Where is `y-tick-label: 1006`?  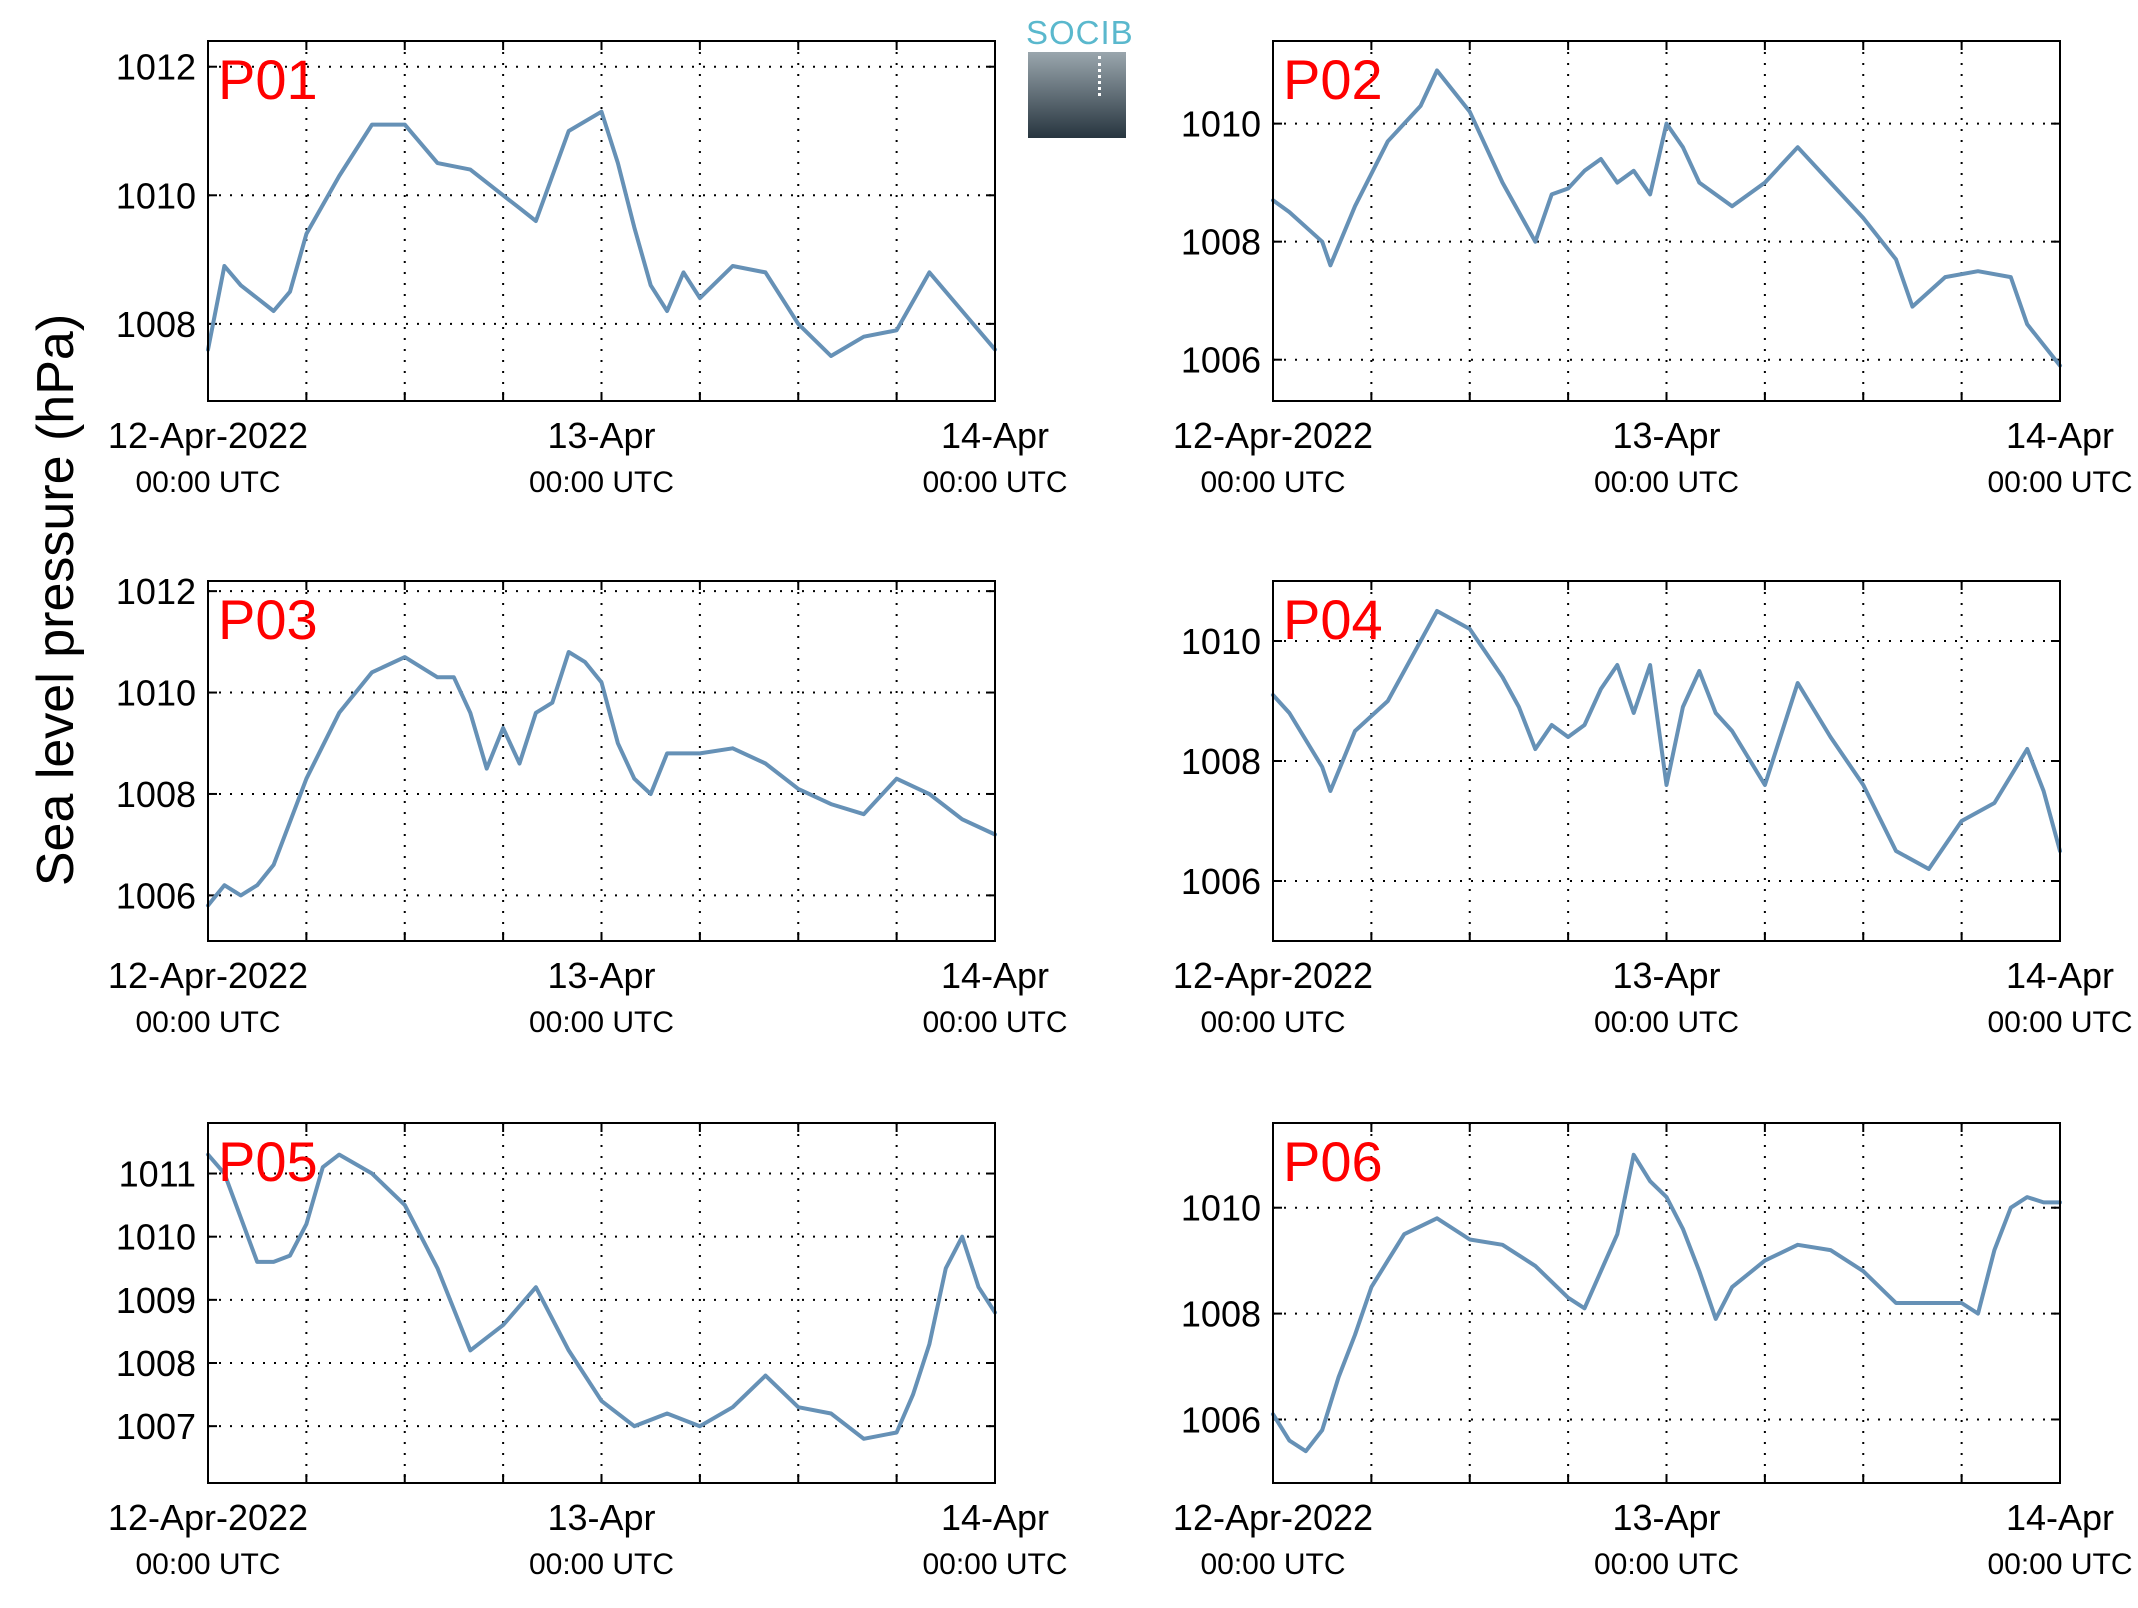
y-tick-label: 1006 is located at coordinates (1221, 1419).